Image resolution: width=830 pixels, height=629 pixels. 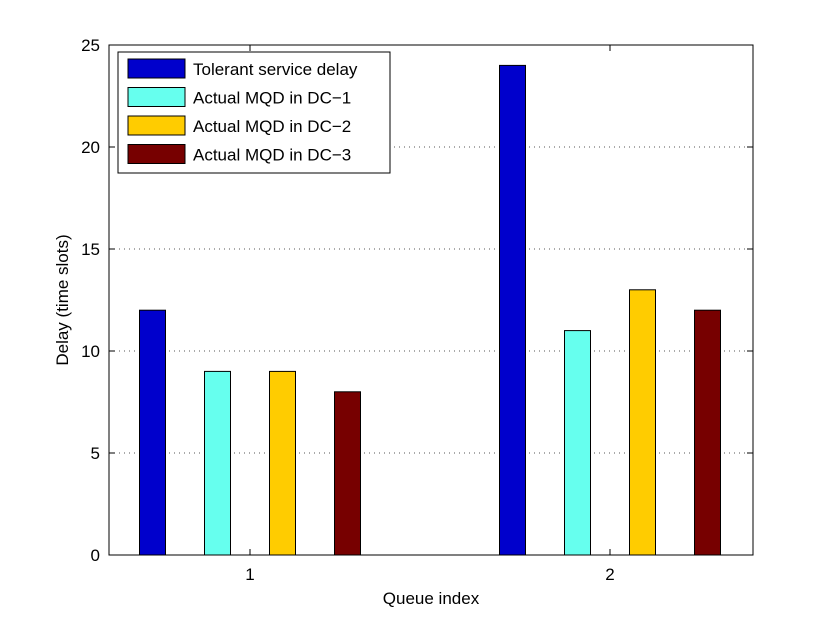 I want to click on y-tick-label: 15, so click(x=90, y=249).